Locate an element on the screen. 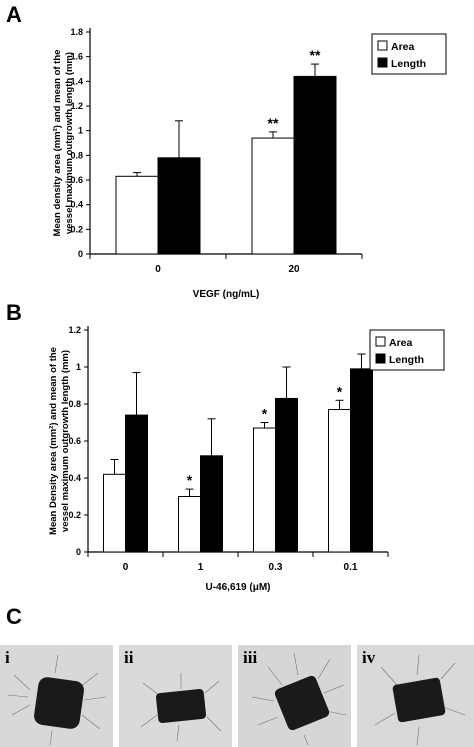  chartb-ytick-label-4: 0.8 is located at coordinates (74, 404).